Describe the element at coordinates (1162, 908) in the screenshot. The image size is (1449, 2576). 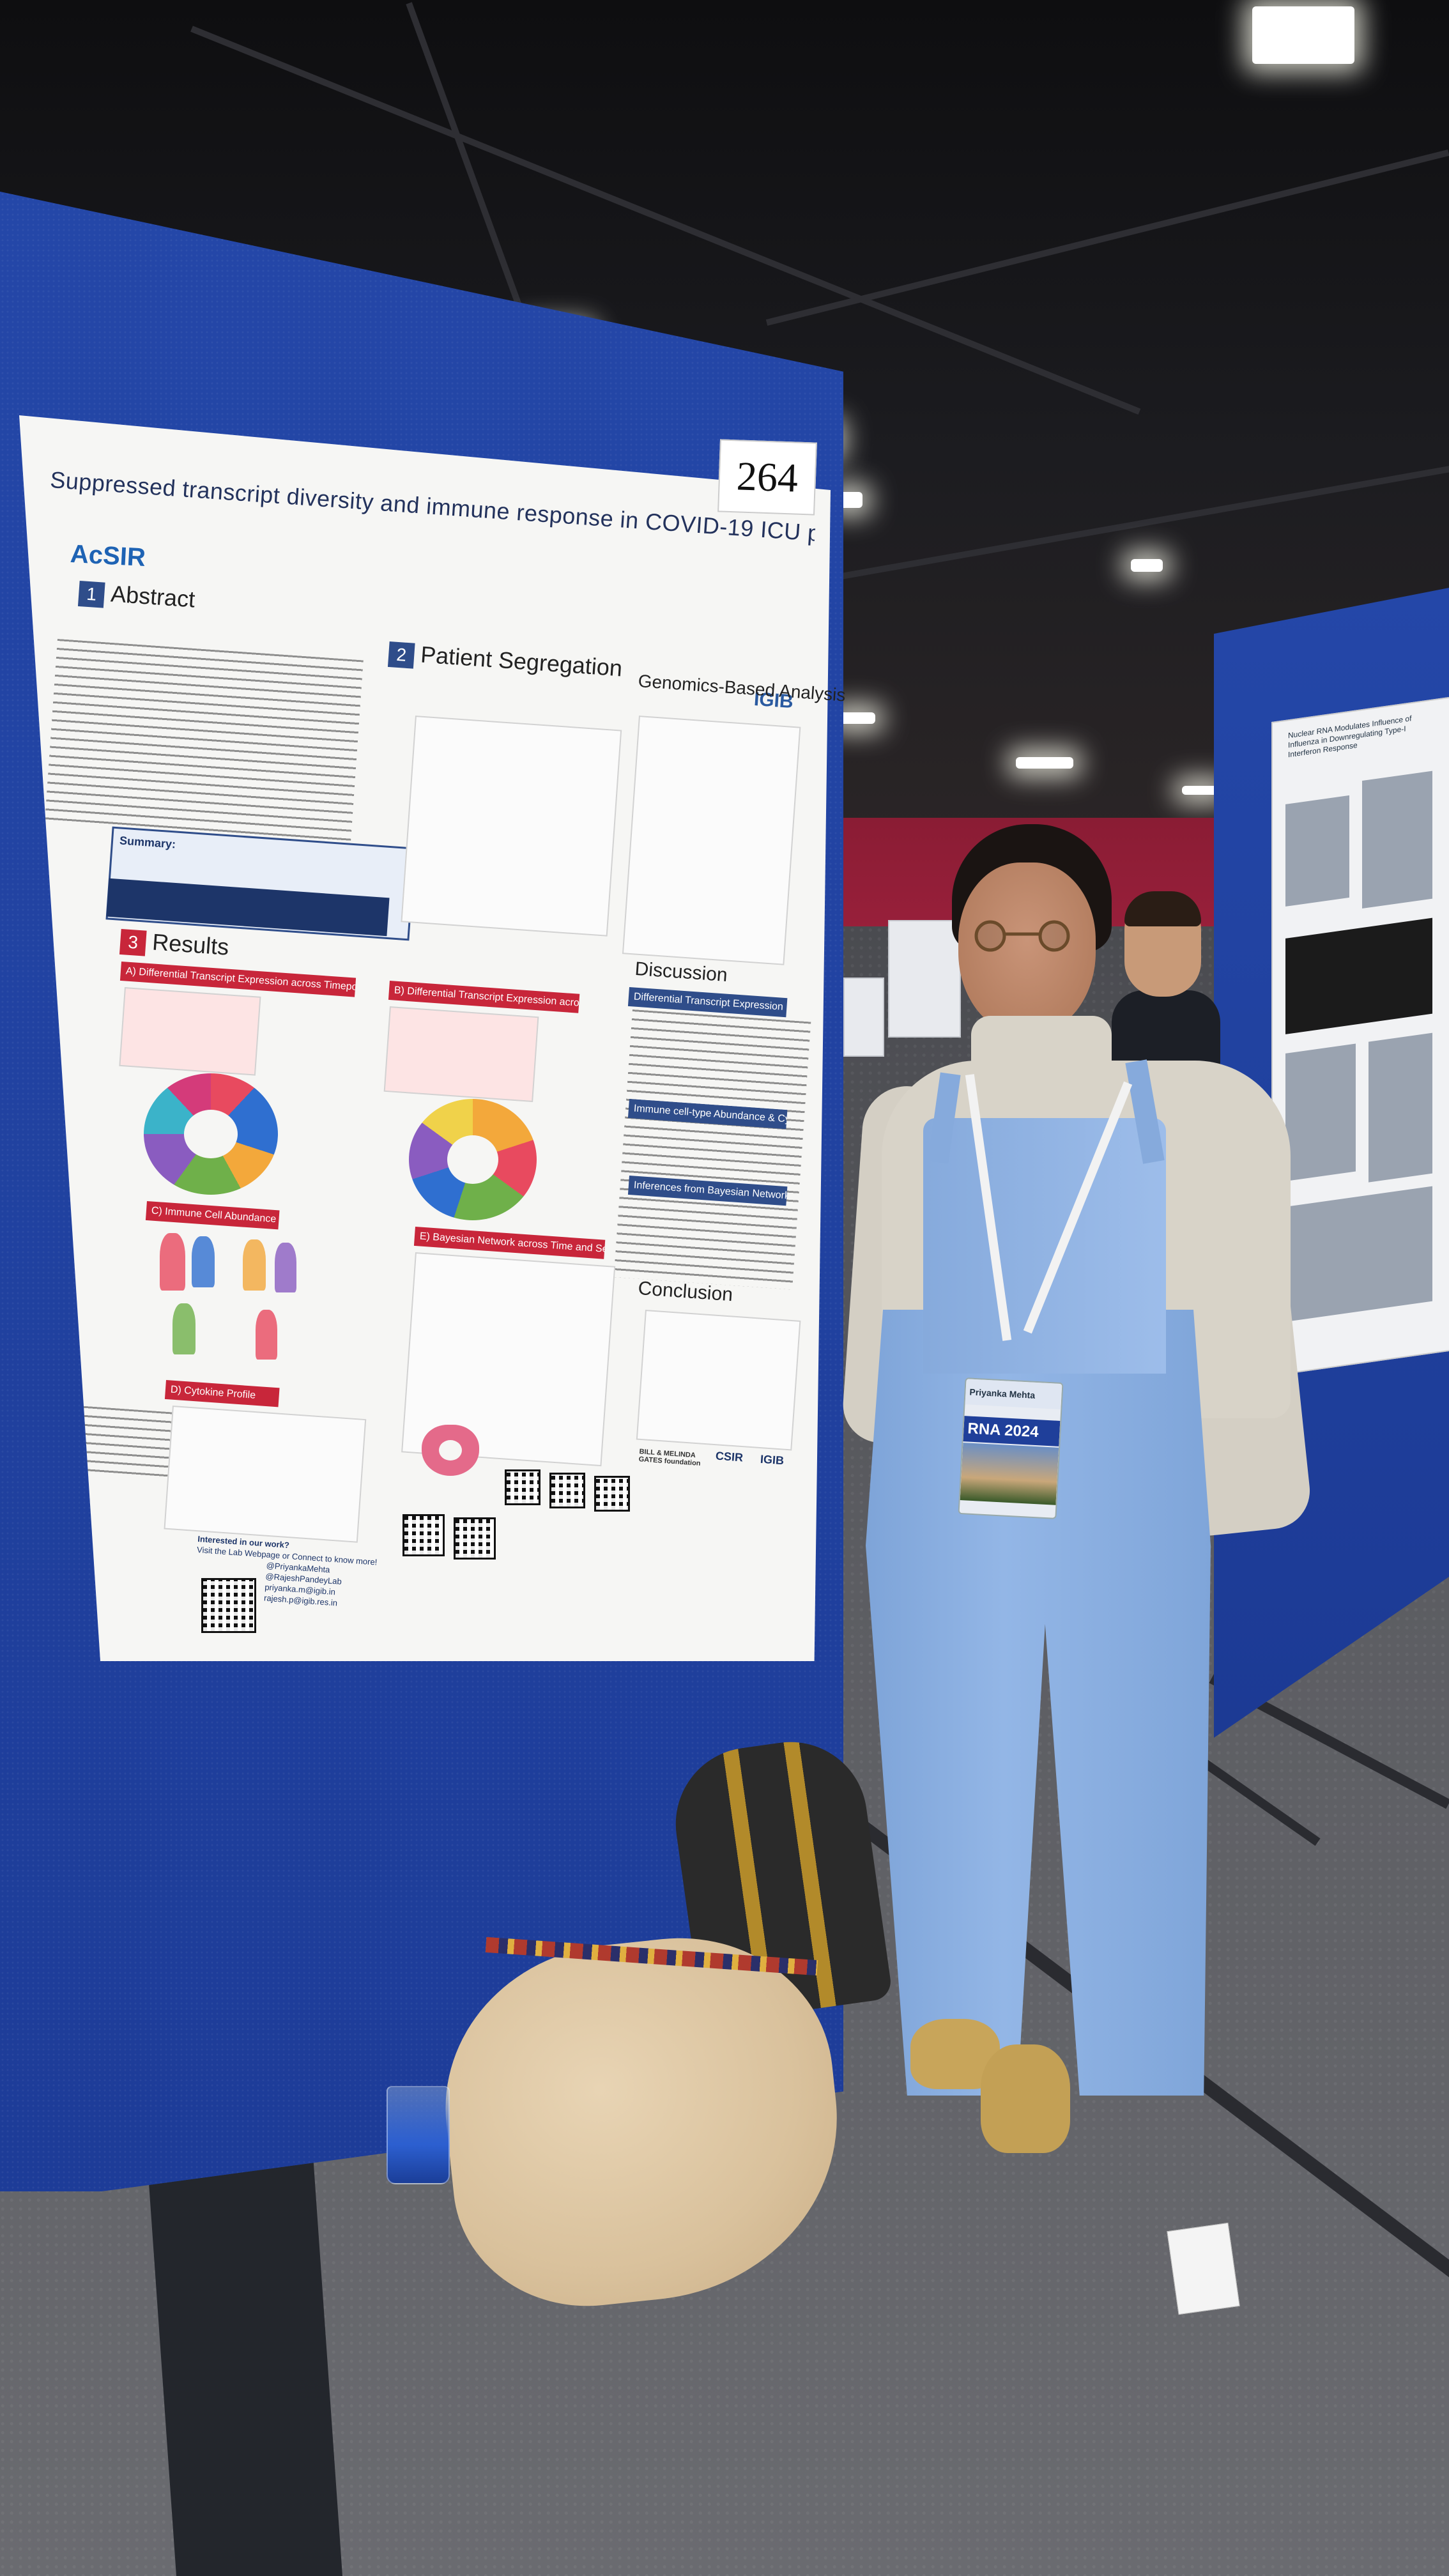
I see `background-person-right-hair` at that location.